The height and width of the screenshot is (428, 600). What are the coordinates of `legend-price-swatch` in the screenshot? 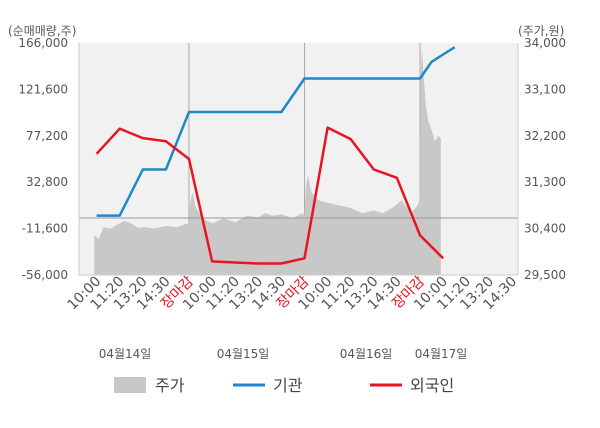 It's located at (130, 385).